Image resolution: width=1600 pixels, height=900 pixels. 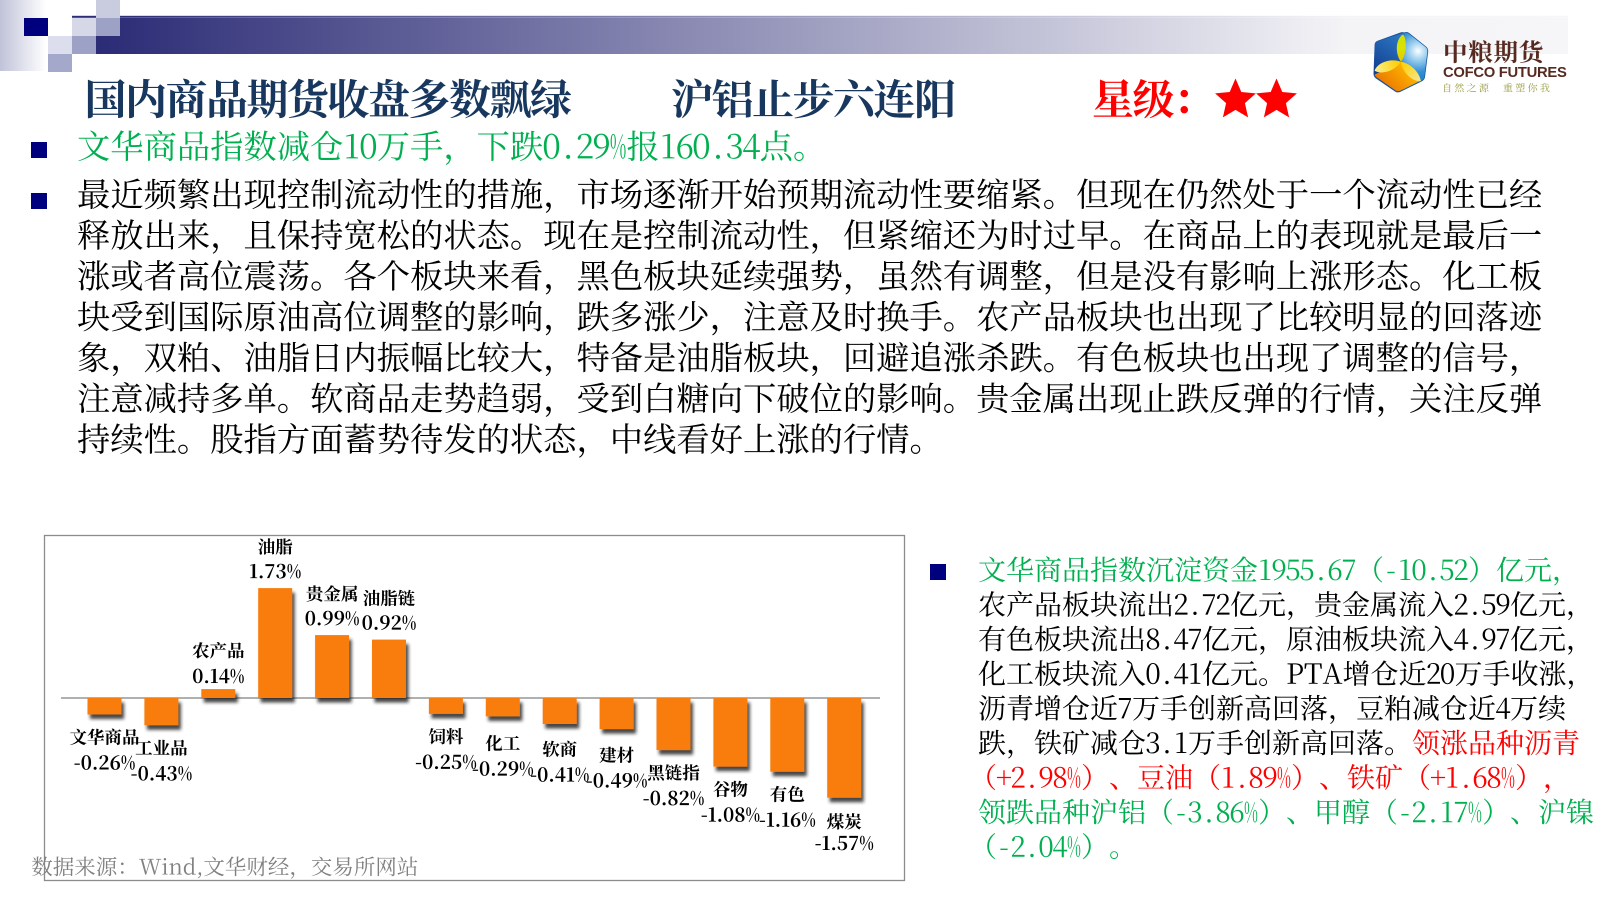 What do you see at coordinates (1505, 73) in the screenshot?
I see `svg-text: COFCO FUTURES` at bounding box center [1505, 73].